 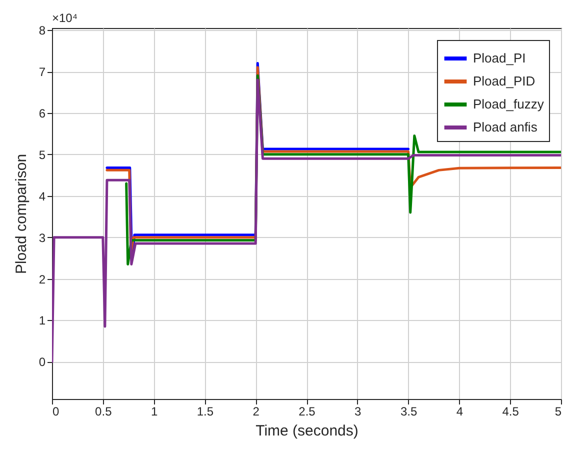 What do you see at coordinates (56, 411) in the screenshot?
I see `x-tick-label: 0` at bounding box center [56, 411].